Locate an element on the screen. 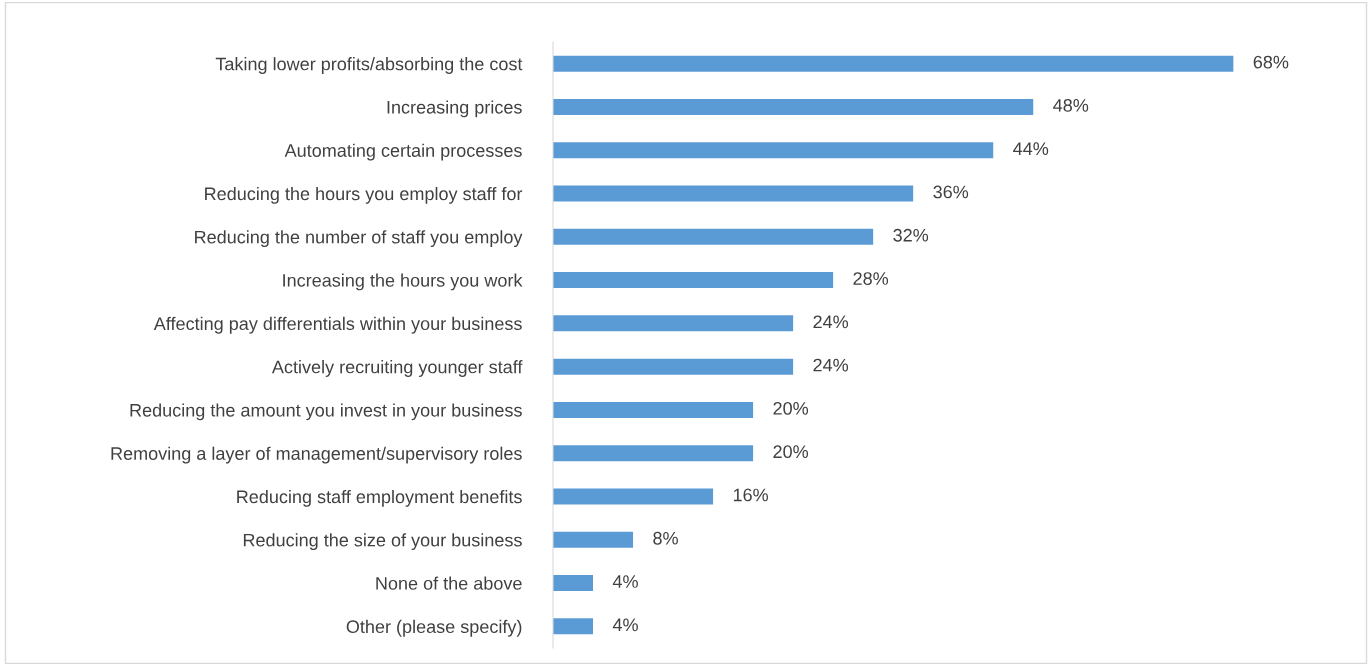  data-label: 8% is located at coordinates (665, 538).